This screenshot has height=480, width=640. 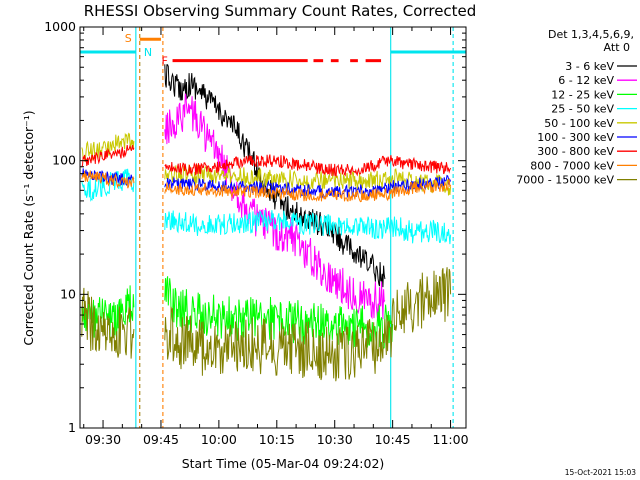 What do you see at coordinates (148, 52) in the screenshot?
I see `night-flag-letter: N` at bounding box center [148, 52].